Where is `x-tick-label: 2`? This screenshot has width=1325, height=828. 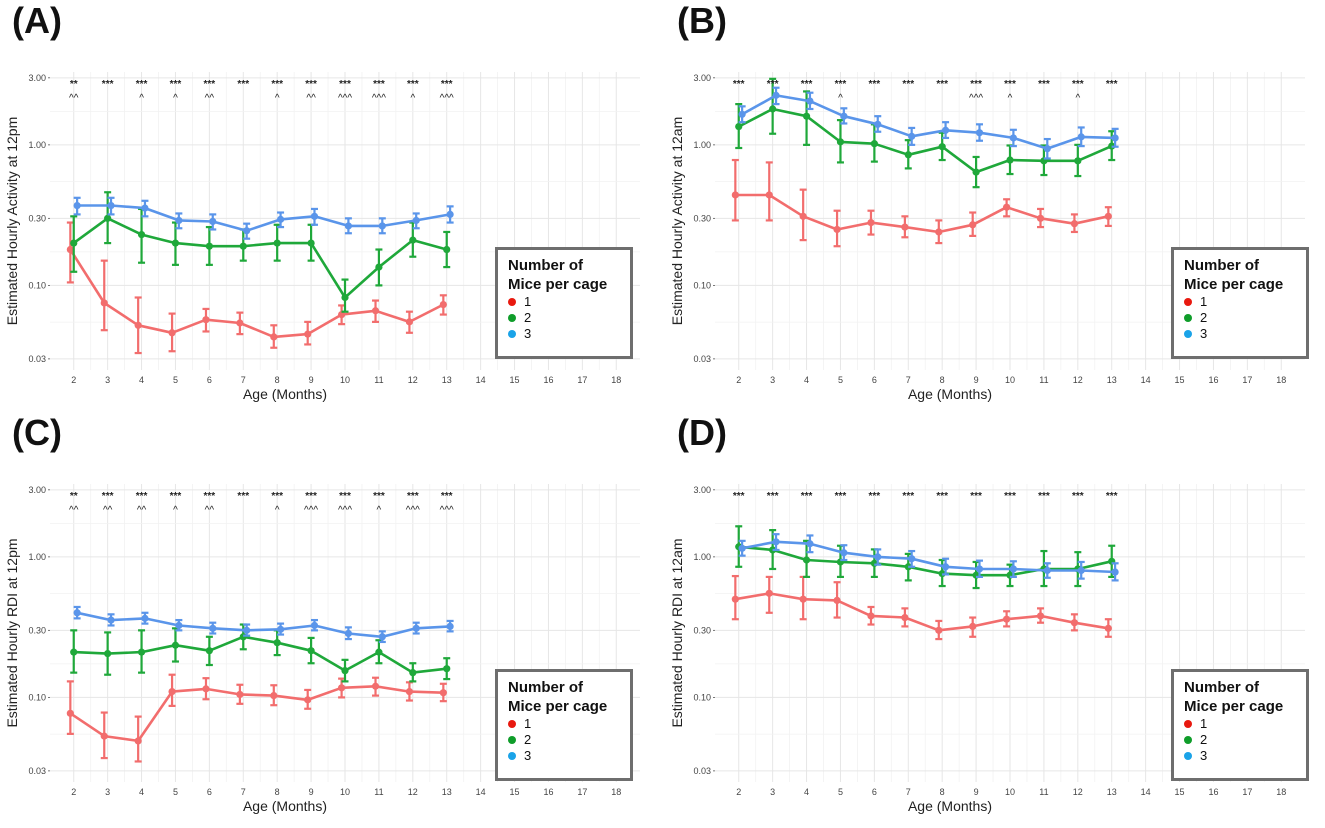 x-tick-label: 2 is located at coordinates (738, 380).